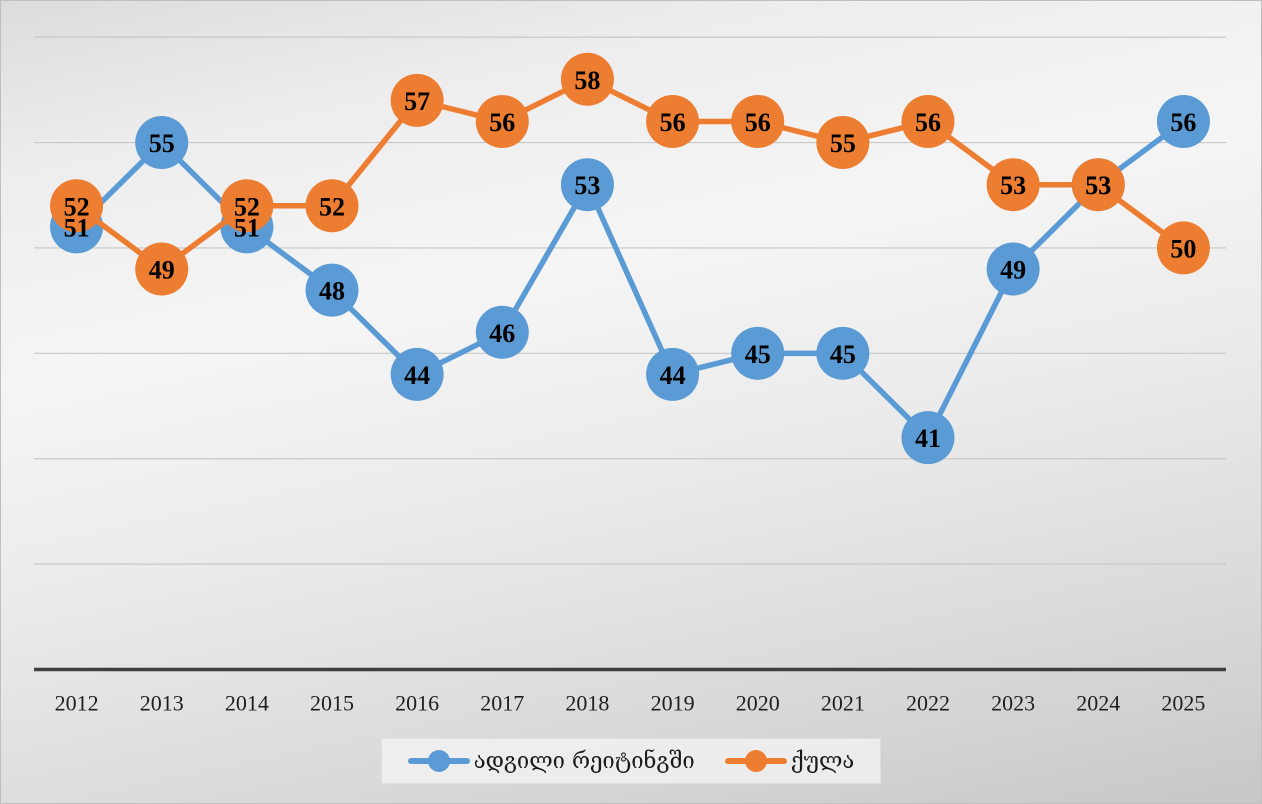  I want to click on legend-item-place: ადგილი რეიტინგში, so click(551, 761).